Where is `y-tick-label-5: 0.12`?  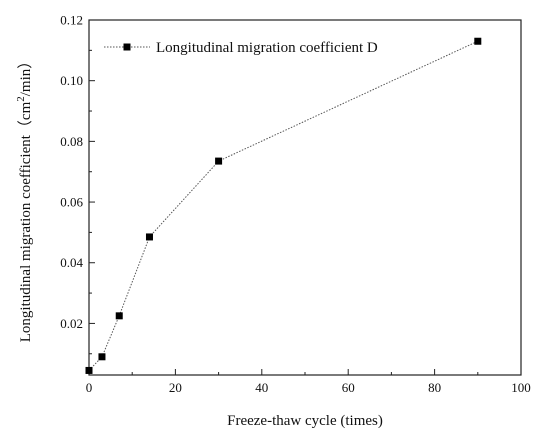
y-tick-label-5: 0.12 is located at coordinates (71, 20).